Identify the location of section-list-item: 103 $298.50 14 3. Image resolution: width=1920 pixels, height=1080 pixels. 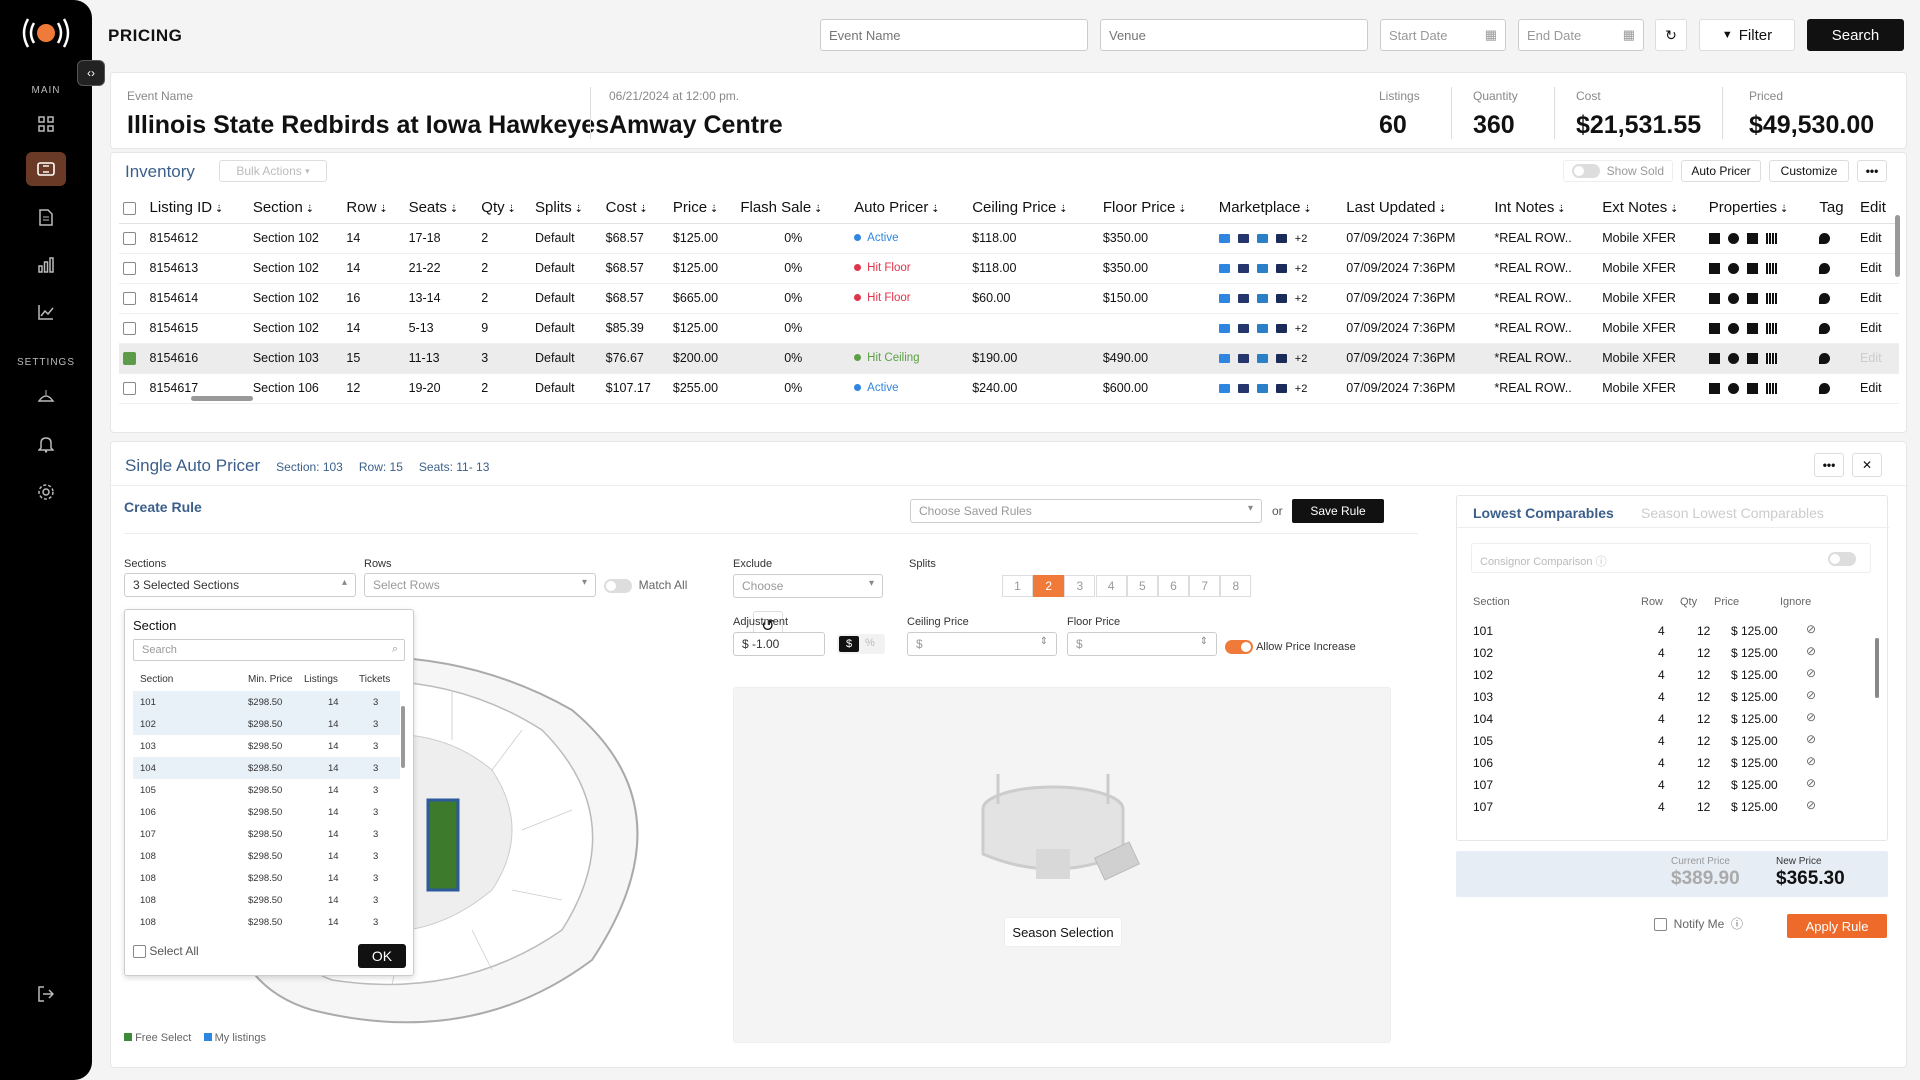
(266, 746).